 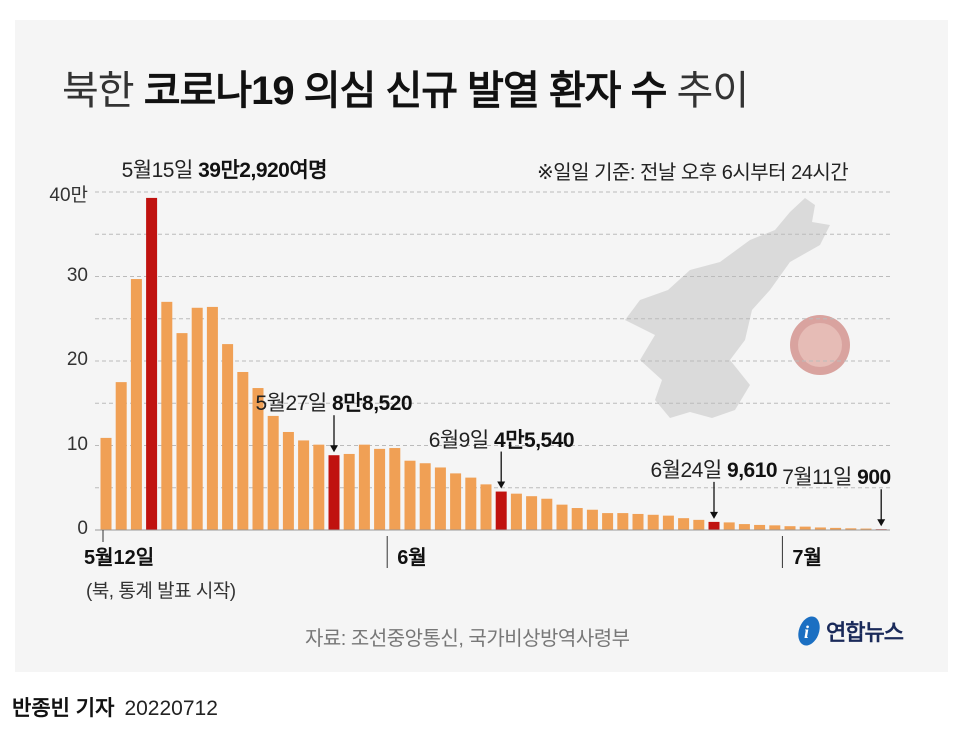 I want to click on y-tick-label: 10, so click(x=77, y=444).